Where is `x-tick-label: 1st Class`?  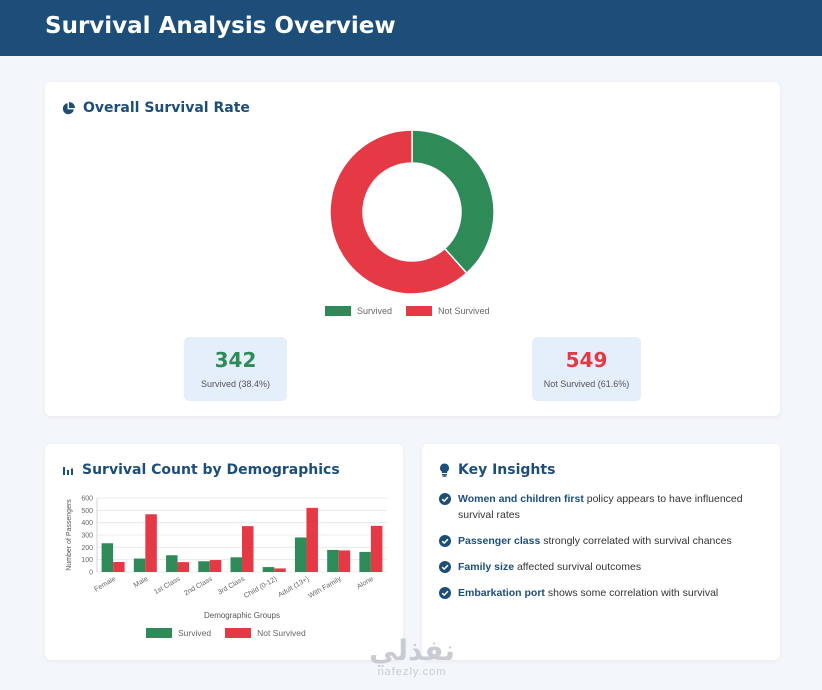 x-tick-label: 1st Class is located at coordinates (167, 585).